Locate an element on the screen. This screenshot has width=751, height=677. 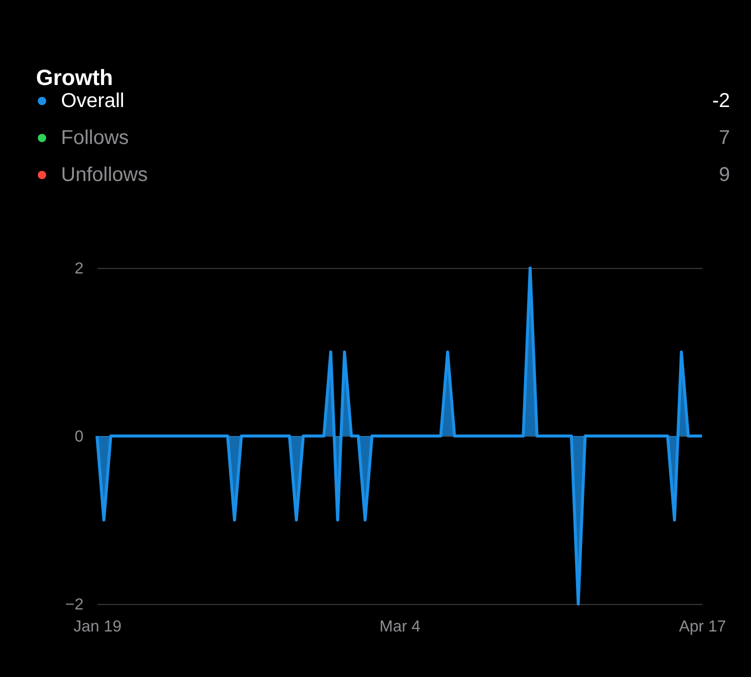
text: 7 is located at coordinates (724, 138).